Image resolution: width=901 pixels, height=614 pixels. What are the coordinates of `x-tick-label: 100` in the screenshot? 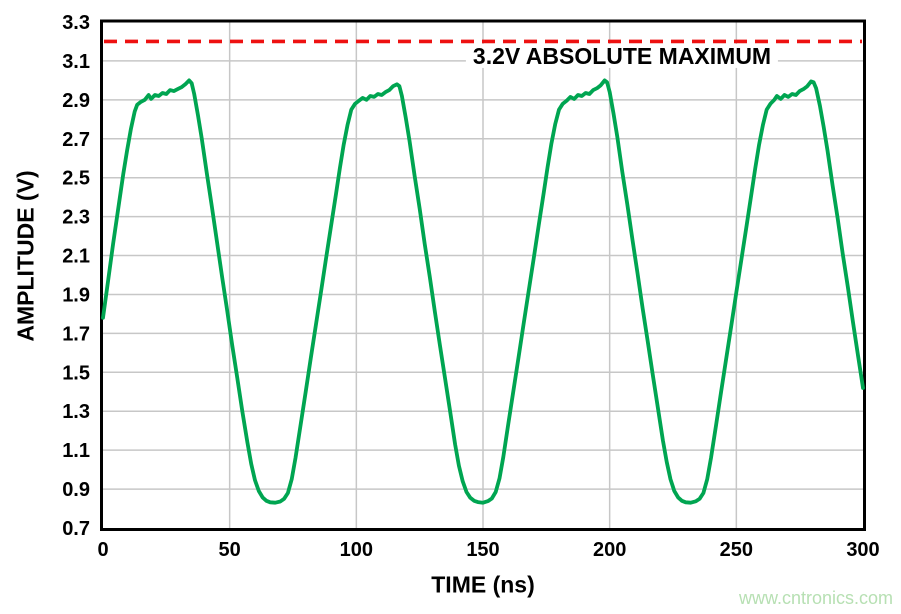 It's located at (356, 550).